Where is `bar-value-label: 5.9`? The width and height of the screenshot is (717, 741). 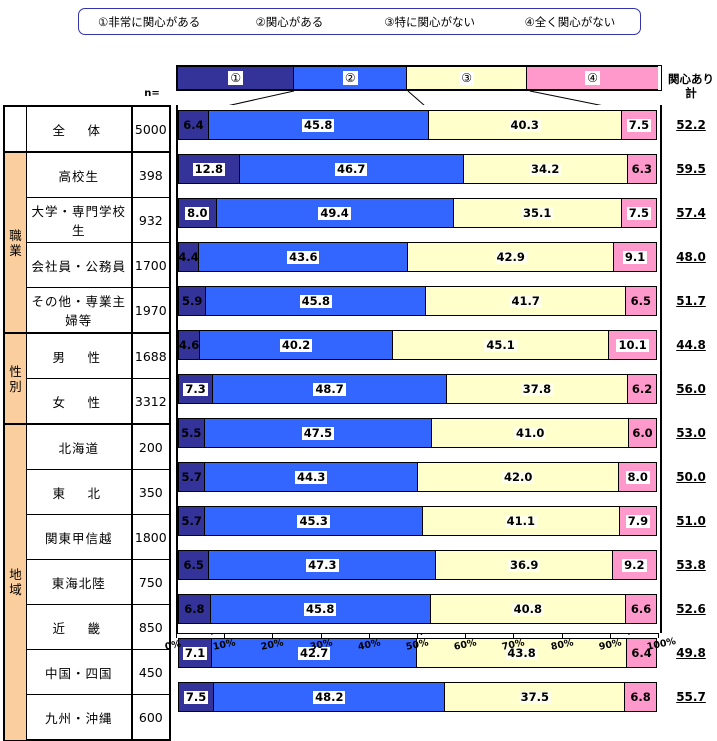
bar-value-label: 5.9 is located at coordinates (192, 301).